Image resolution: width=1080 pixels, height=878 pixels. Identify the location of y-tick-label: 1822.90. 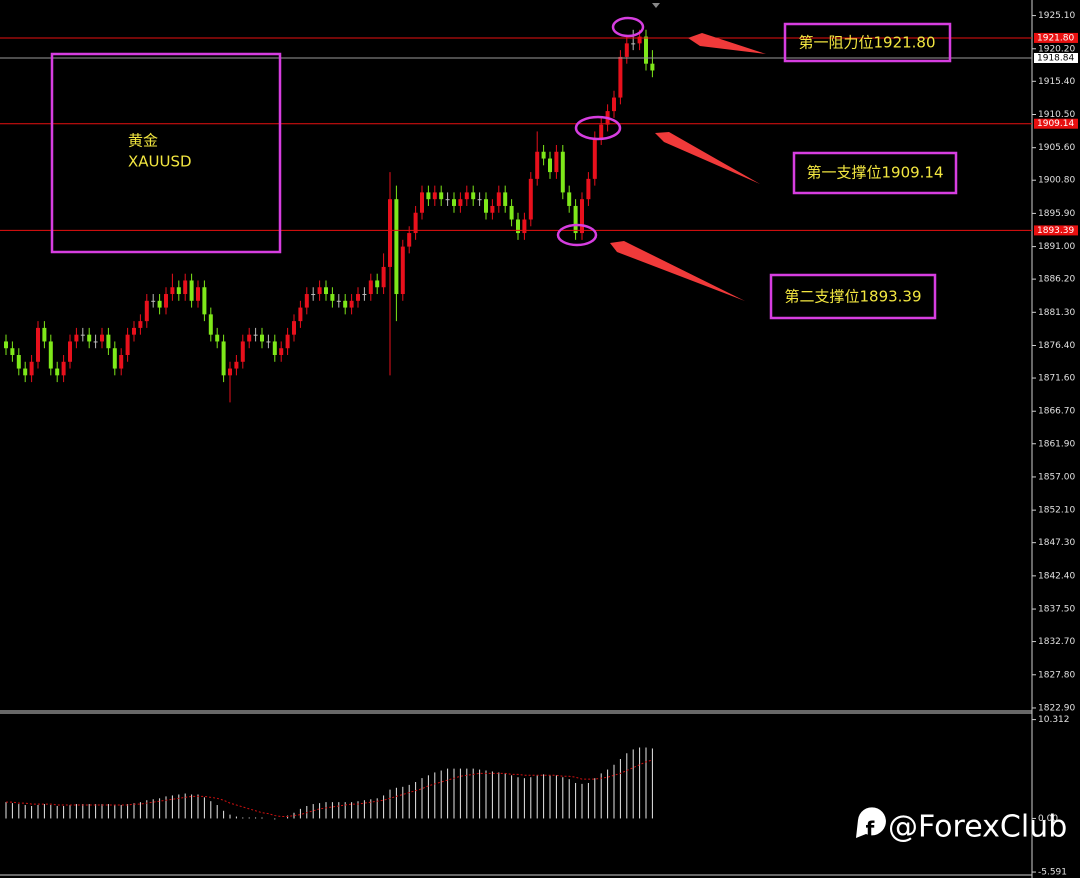
(1056, 708).